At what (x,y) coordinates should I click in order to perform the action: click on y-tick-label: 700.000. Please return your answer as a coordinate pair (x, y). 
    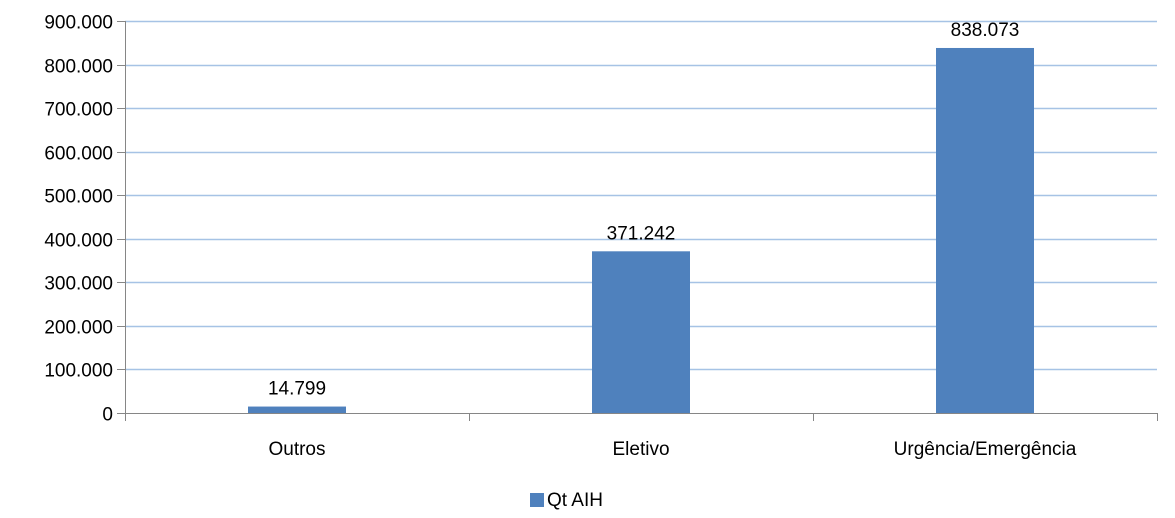
    Looking at the image, I should click on (78, 110).